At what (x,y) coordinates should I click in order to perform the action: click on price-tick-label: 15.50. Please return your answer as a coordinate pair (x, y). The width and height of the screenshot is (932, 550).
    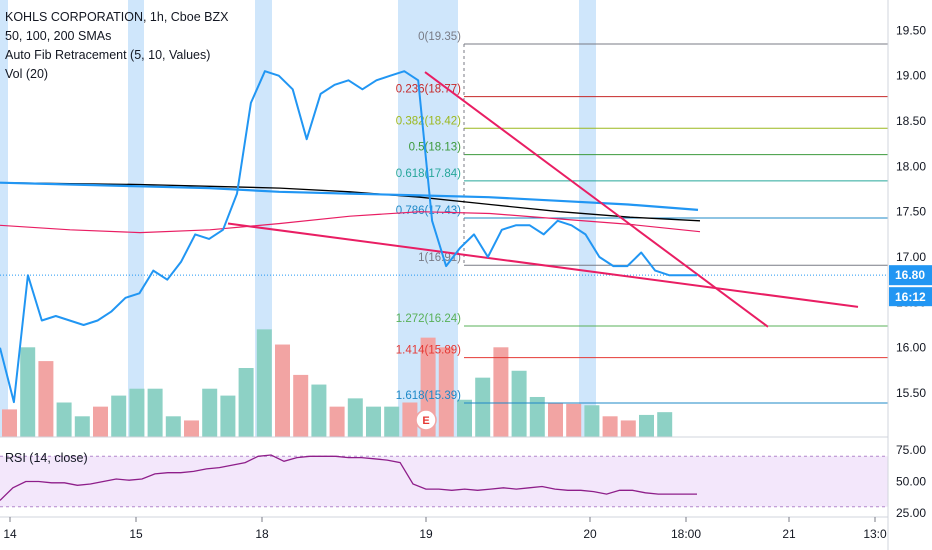
    Looking at the image, I should click on (911, 393).